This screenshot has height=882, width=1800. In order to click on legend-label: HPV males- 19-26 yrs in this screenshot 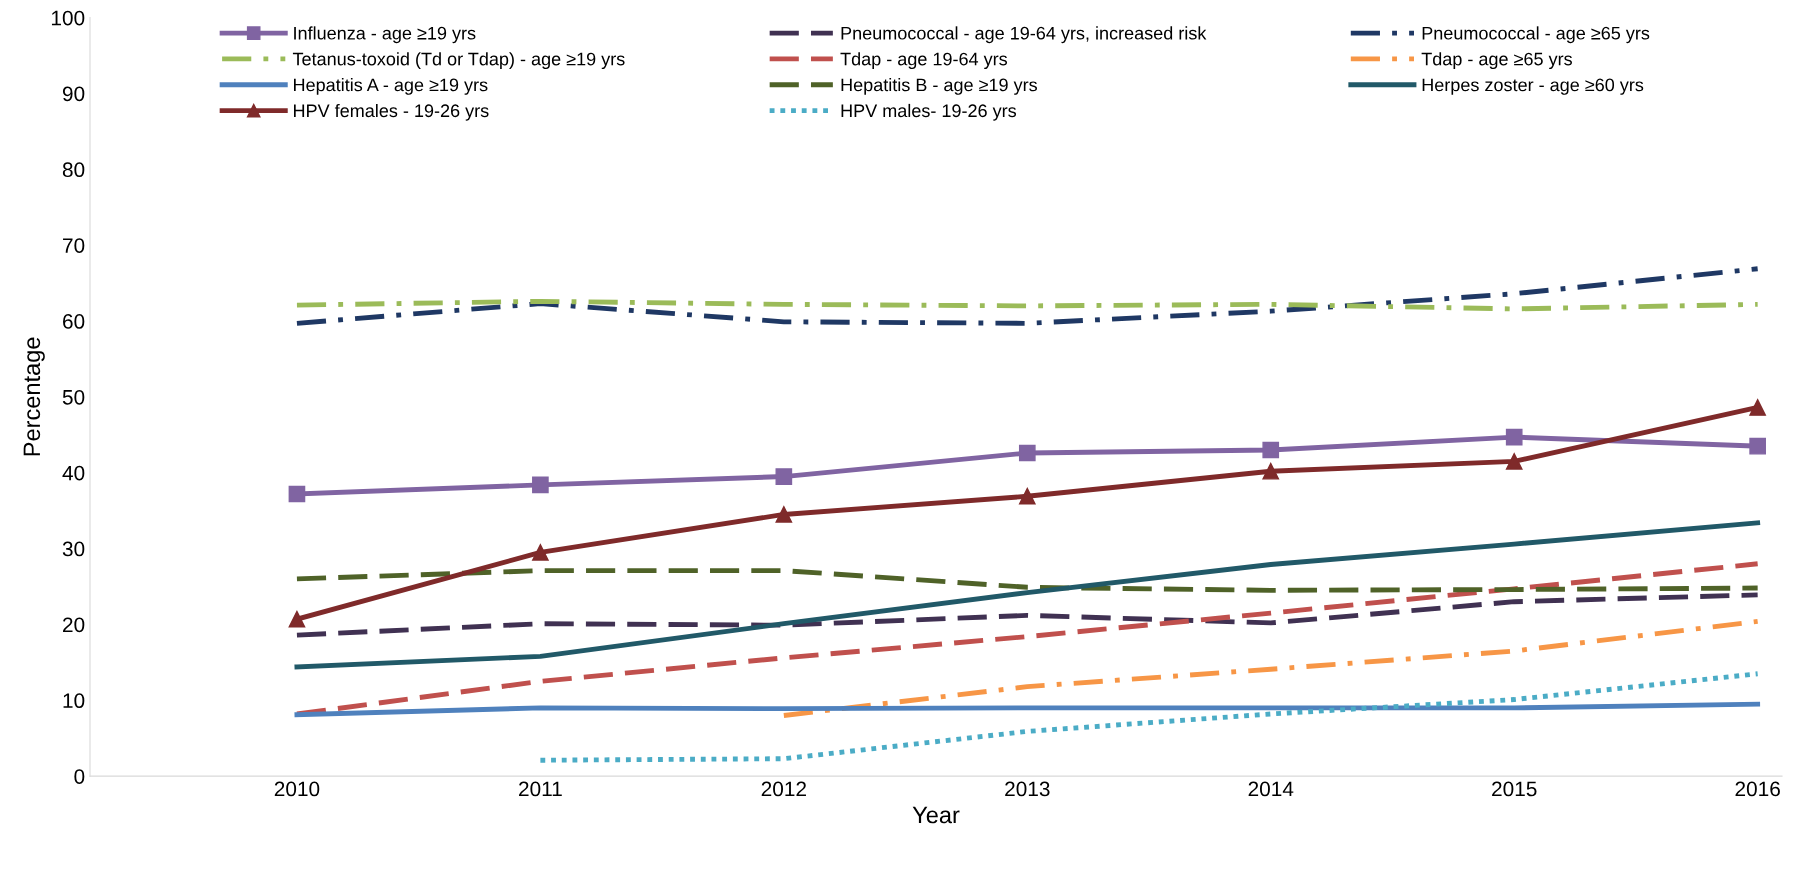, I will do `click(929, 112)`.